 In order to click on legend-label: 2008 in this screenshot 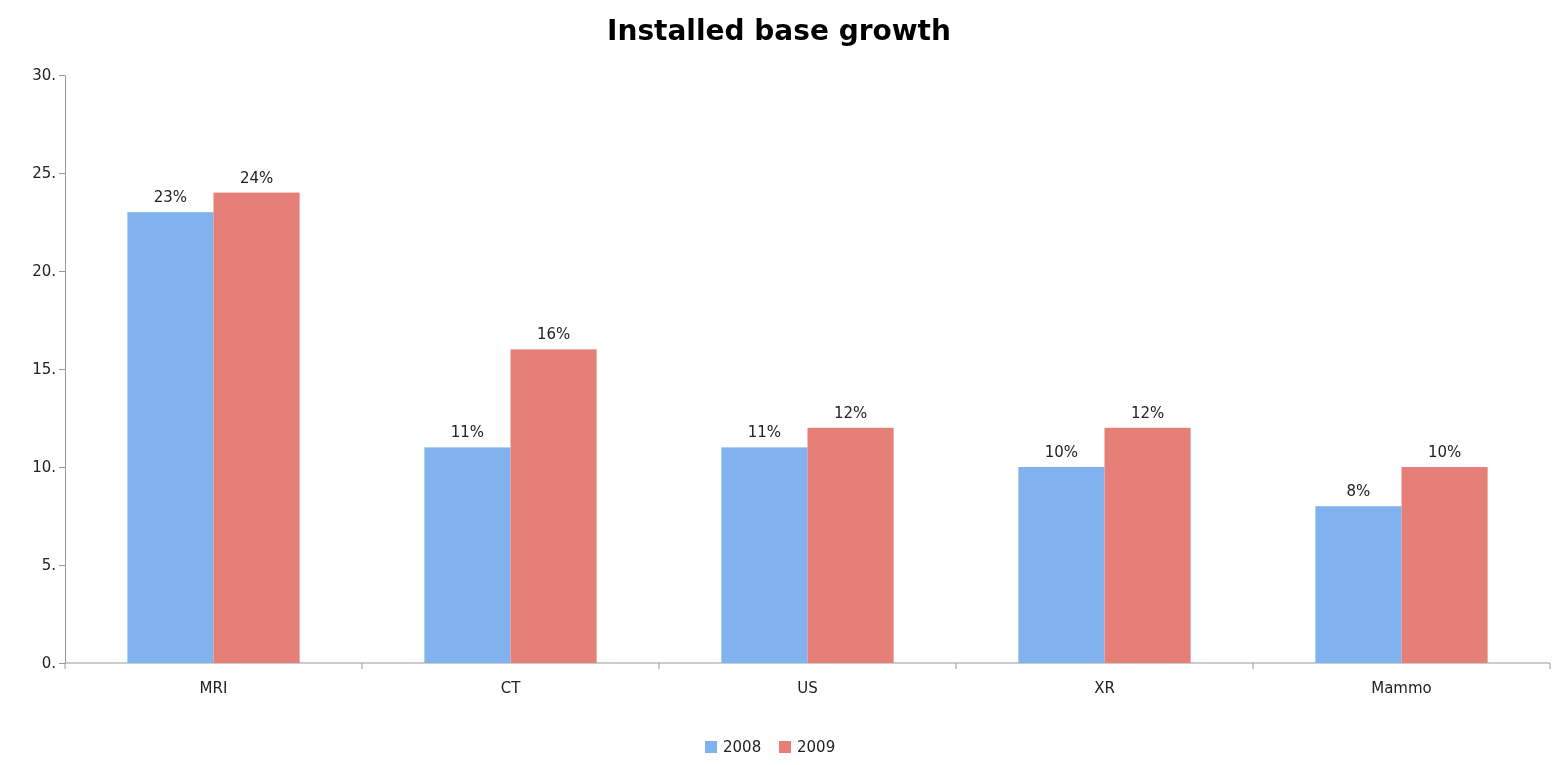, I will do `click(742, 747)`.